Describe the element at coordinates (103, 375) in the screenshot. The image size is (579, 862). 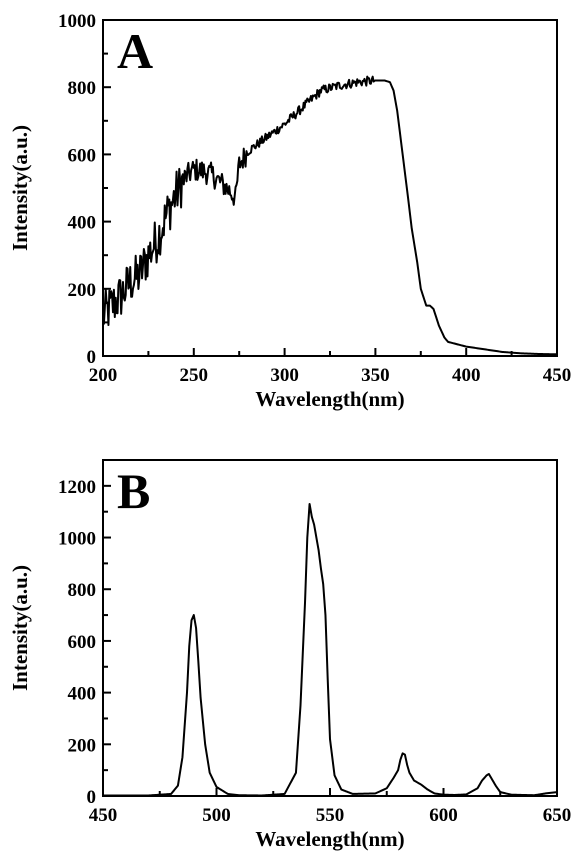
I see `x-tick-label: 200` at that location.